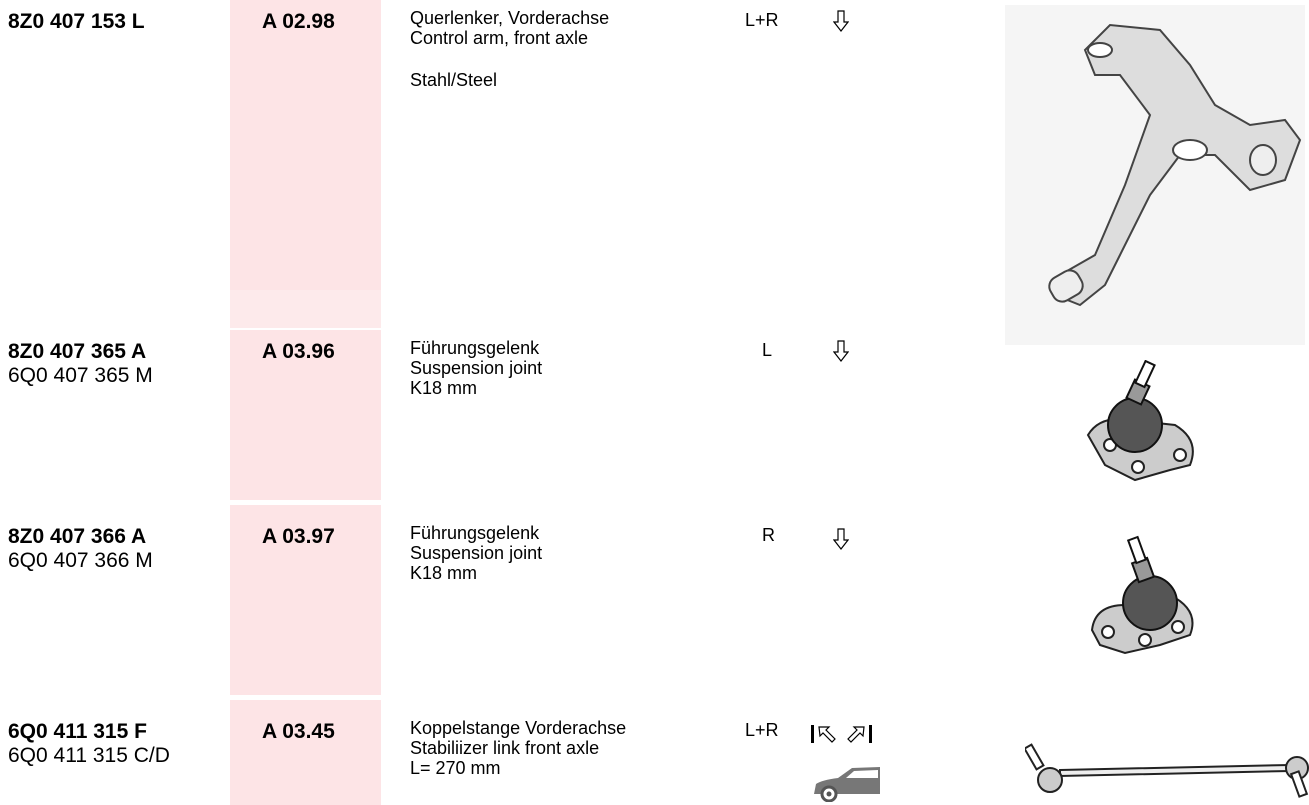 Image resolution: width=1309 pixels, height=805 pixels. I want to click on description-line: Querlenker, Vorderachse, so click(510, 18).